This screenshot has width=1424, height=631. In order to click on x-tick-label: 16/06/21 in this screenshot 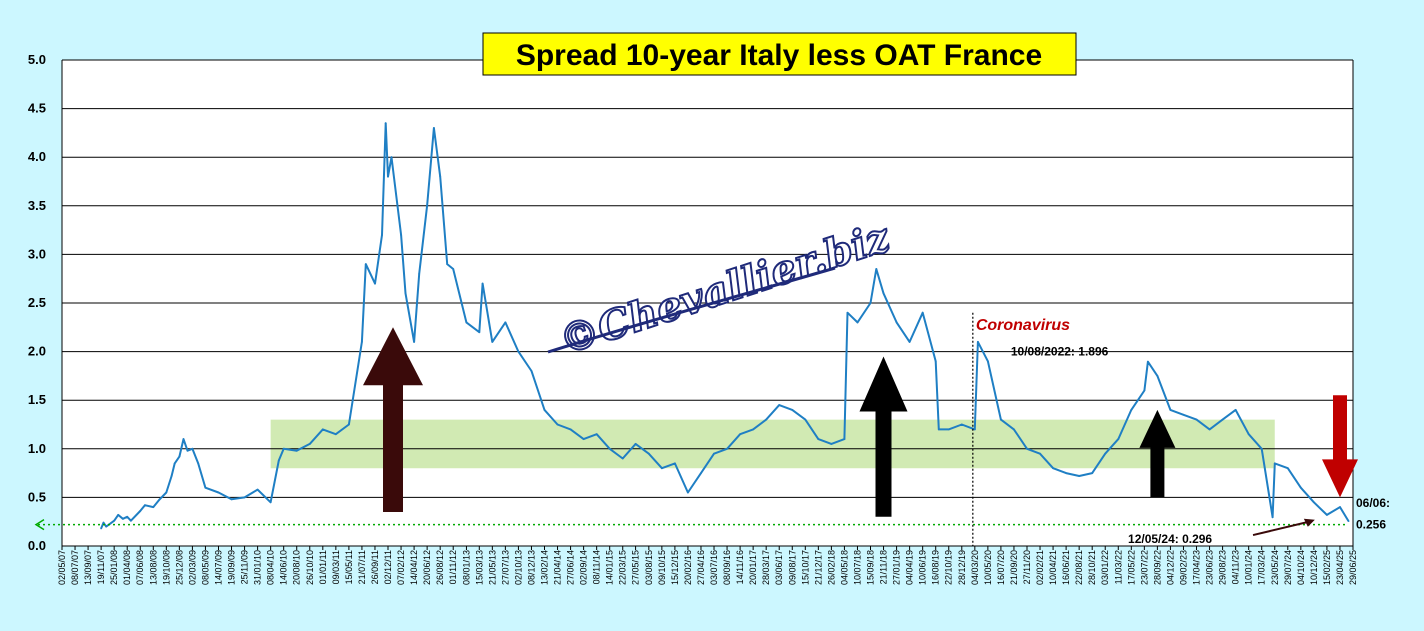, I will do `click(1066, 567)`.